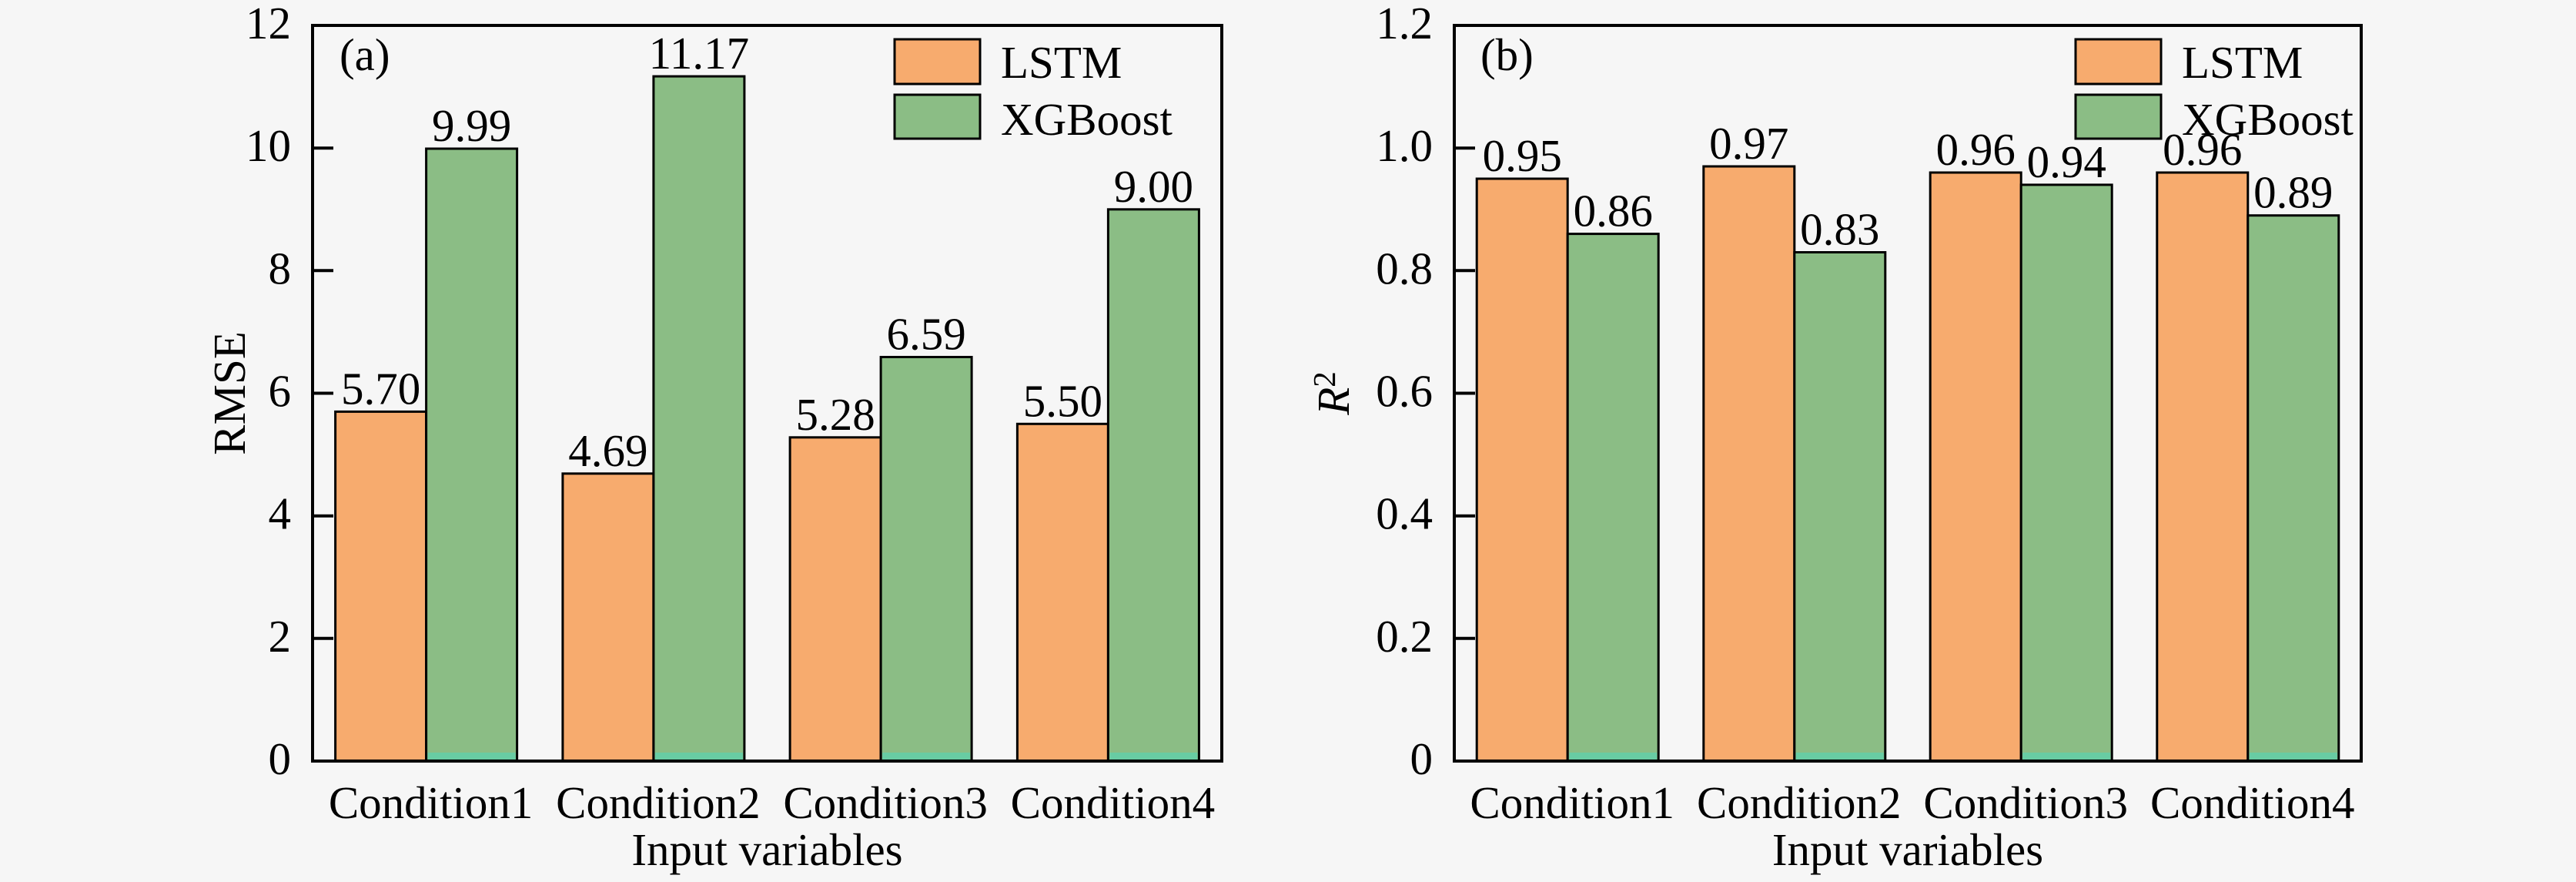 The width and height of the screenshot is (2576, 882). What do you see at coordinates (835, 414) in the screenshot?
I see `svg-text: 5.28` at bounding box center [835, 414].